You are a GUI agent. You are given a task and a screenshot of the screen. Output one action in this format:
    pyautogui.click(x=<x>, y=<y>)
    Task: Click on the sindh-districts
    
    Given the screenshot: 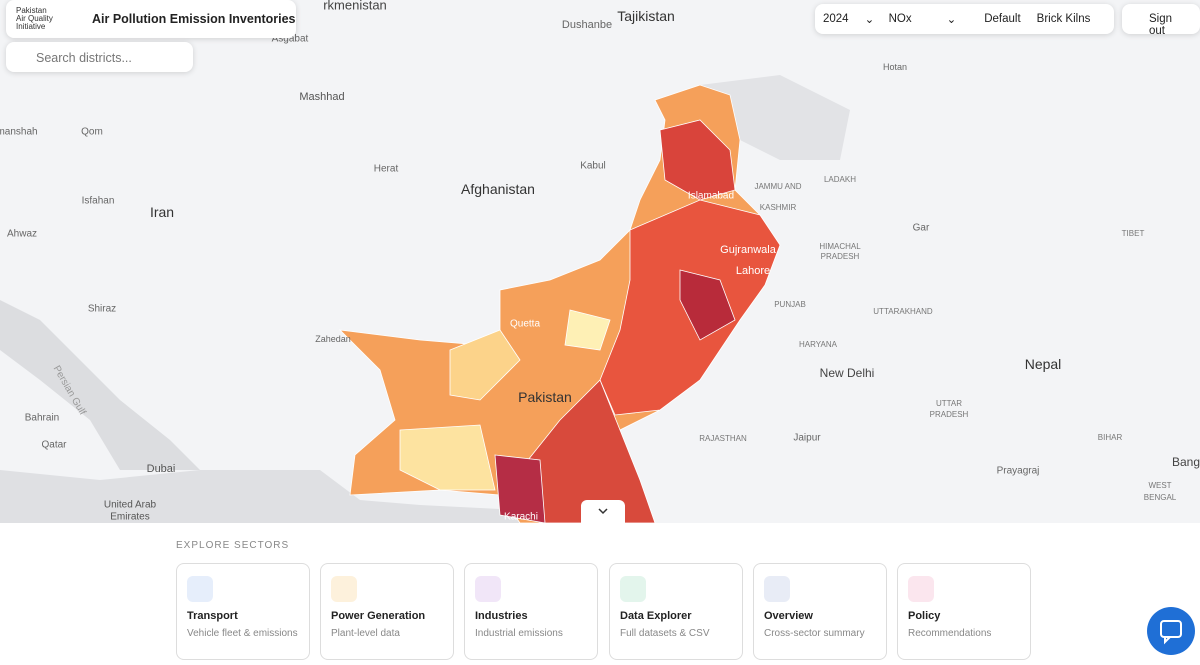 What is the action you would take?
    pyautogui.click(x=587, y=451)
    